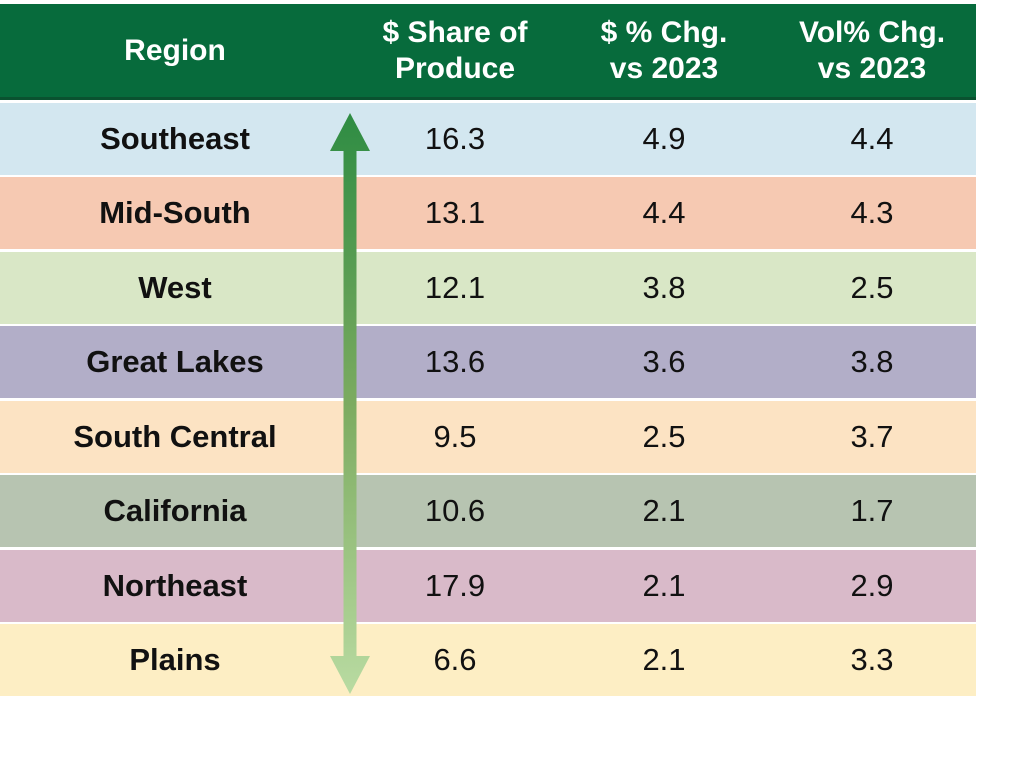  Describe the element at coordinates (488, 362) in the screenshot. I see `table-row-great-lakes: Great Lakes 13.6 3.6 3.8` at that location.